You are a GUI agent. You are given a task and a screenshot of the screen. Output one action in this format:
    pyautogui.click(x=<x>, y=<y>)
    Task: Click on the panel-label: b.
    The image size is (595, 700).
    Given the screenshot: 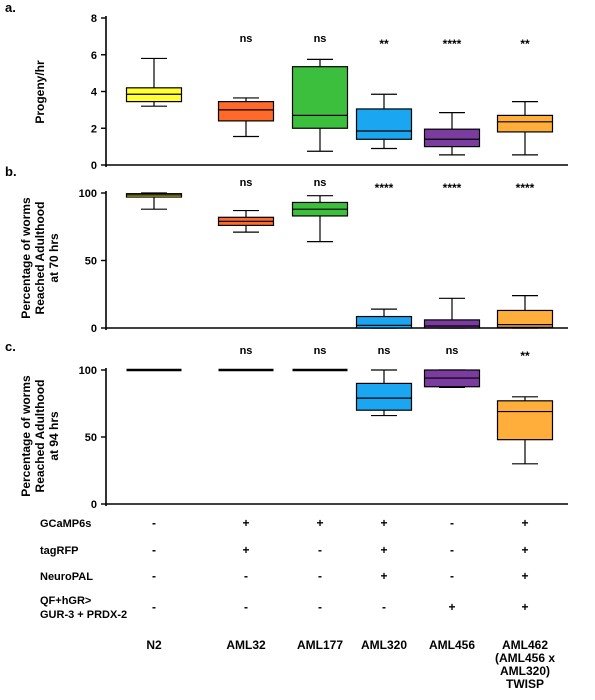 What is the action you would take?
    pyautogui.click(x=11, y=171)
    